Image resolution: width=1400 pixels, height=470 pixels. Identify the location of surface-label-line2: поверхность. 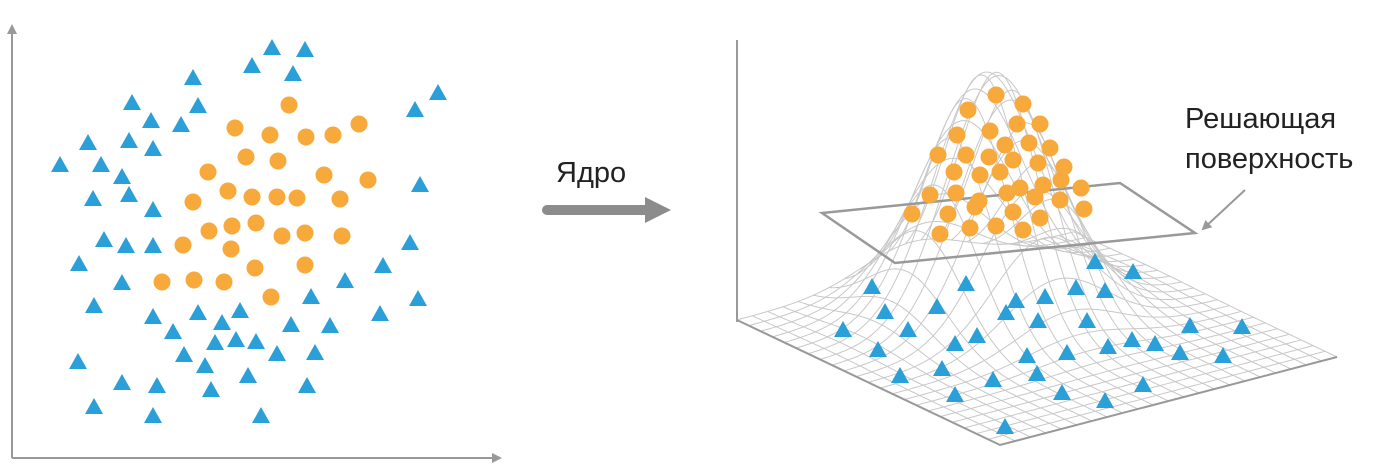
(1269, 159).